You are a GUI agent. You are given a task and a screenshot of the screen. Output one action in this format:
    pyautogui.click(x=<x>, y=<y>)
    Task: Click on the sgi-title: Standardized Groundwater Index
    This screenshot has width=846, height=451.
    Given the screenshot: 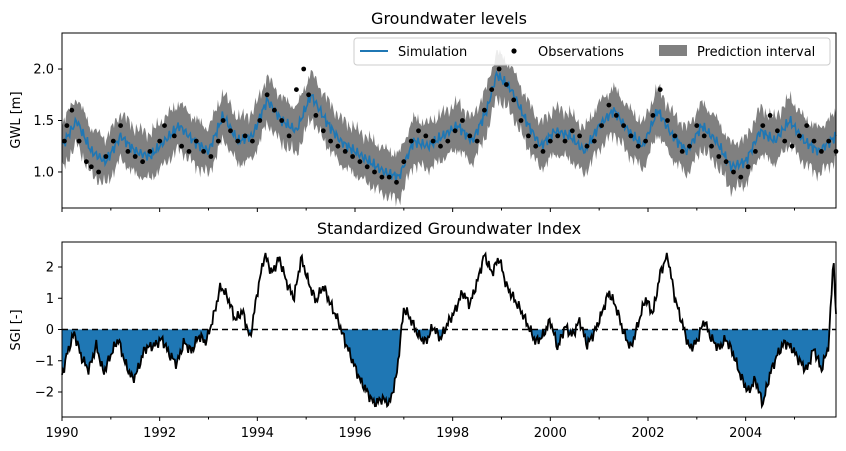 What is the action you would take?
    pyautogui.click(x=449, y=228)
    